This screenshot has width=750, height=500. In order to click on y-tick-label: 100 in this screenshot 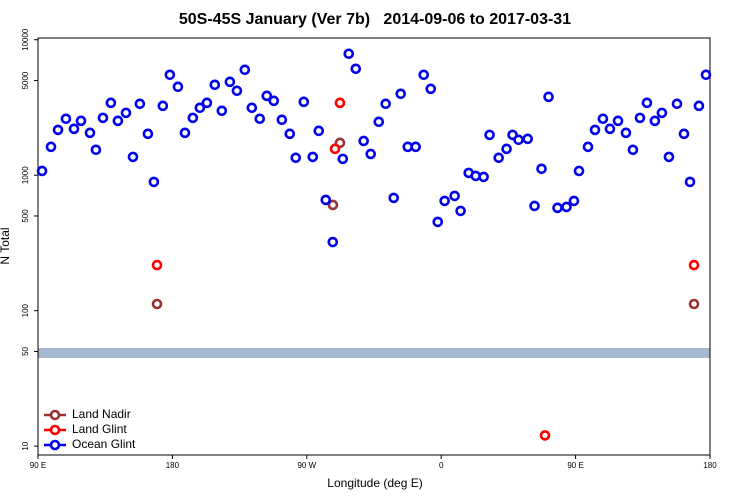, I will do `click(25, 310)`.